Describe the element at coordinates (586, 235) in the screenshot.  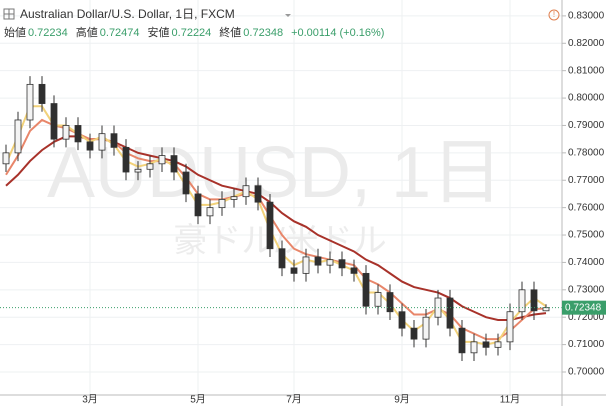
I see `y-tick-label: 0.75000` at that location.